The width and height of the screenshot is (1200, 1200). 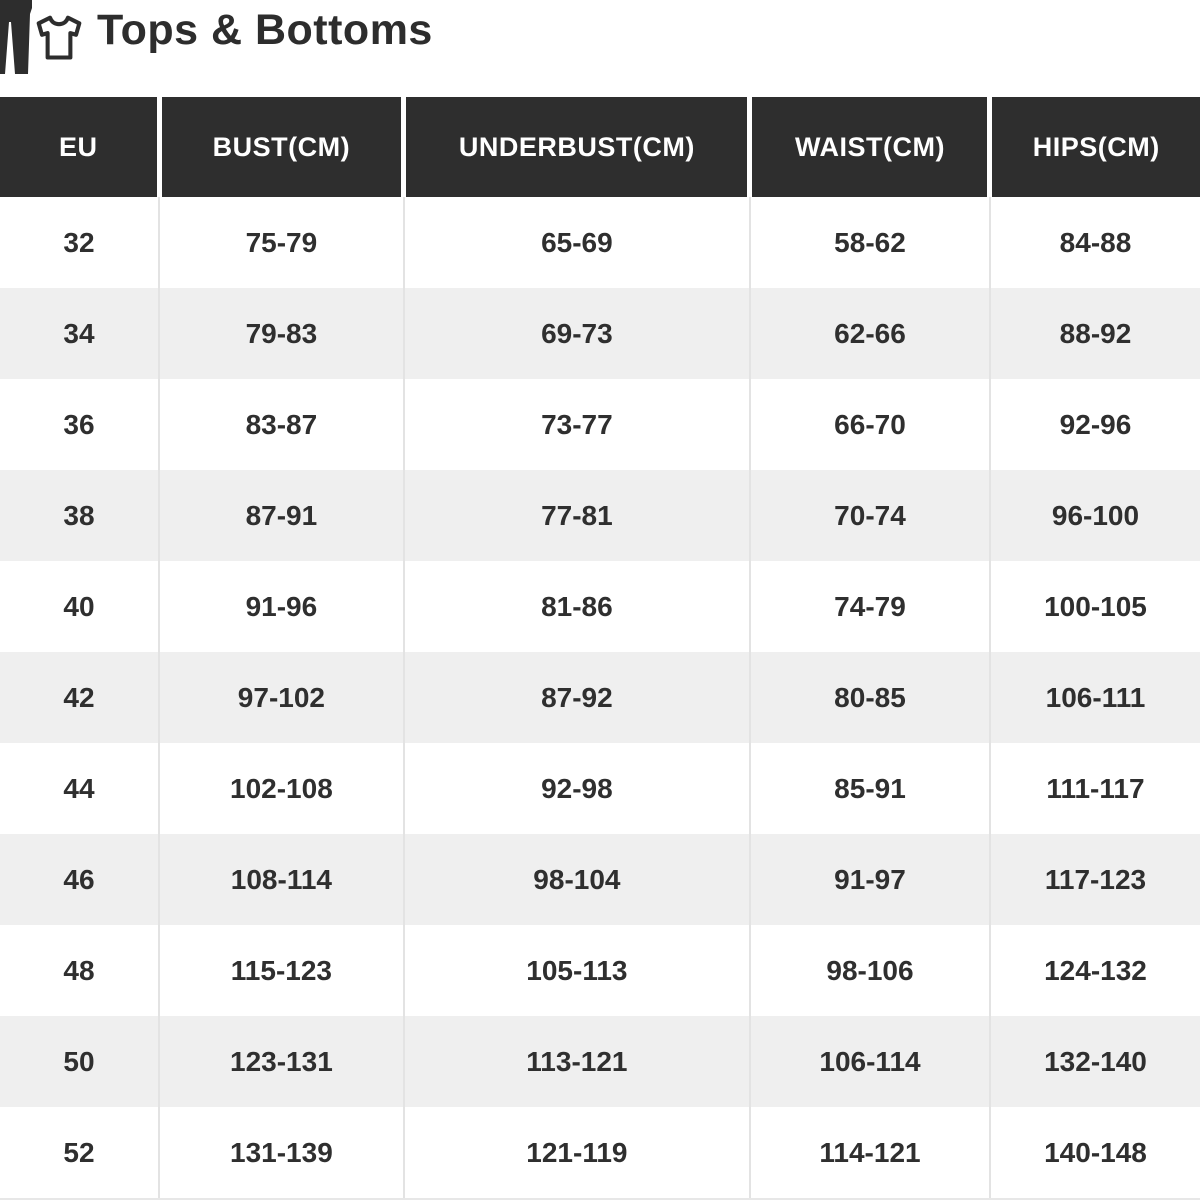 What do you see at coordinates (79, 424) in the screenshot?
I see `size-eu-cell: 36` at bounding box center [79, 424].